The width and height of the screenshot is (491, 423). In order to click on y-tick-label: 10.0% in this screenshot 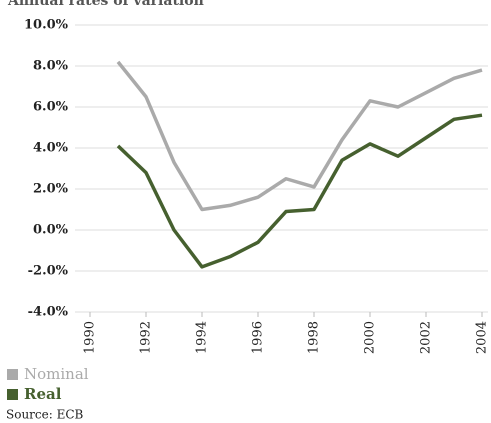, I will do `click(46, 25)`.